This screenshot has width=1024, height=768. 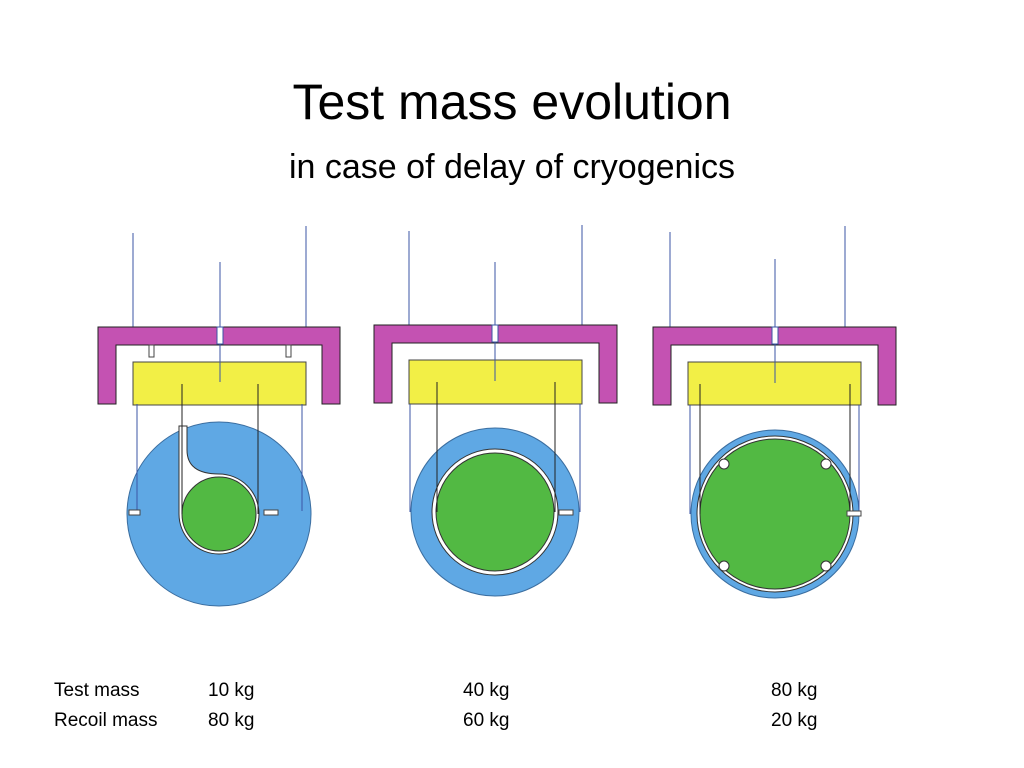 What do you see at coordinates (512, 102) in the screenshot?
I see `slide-title: Test mass evolution` at bounding box center [512, 102].